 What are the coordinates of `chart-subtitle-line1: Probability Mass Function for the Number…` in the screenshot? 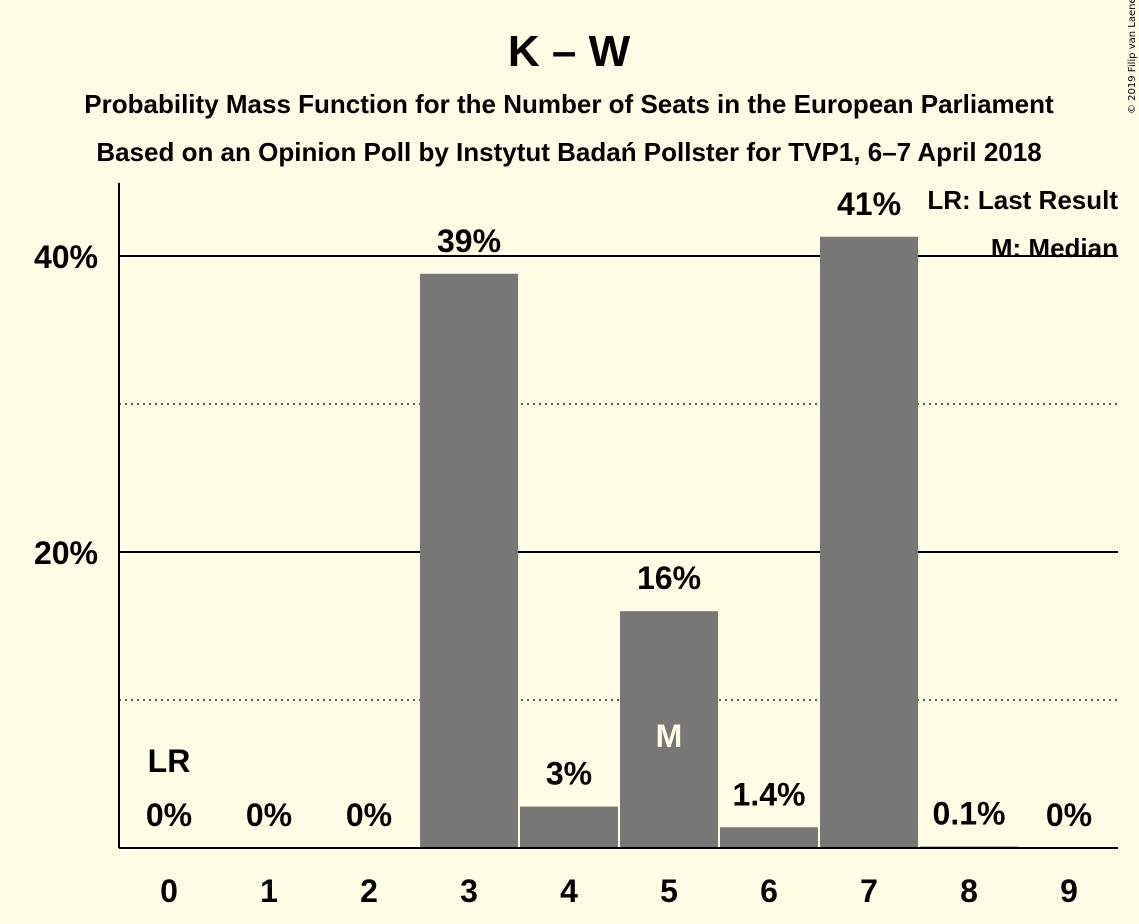 It's located at (569, 104).